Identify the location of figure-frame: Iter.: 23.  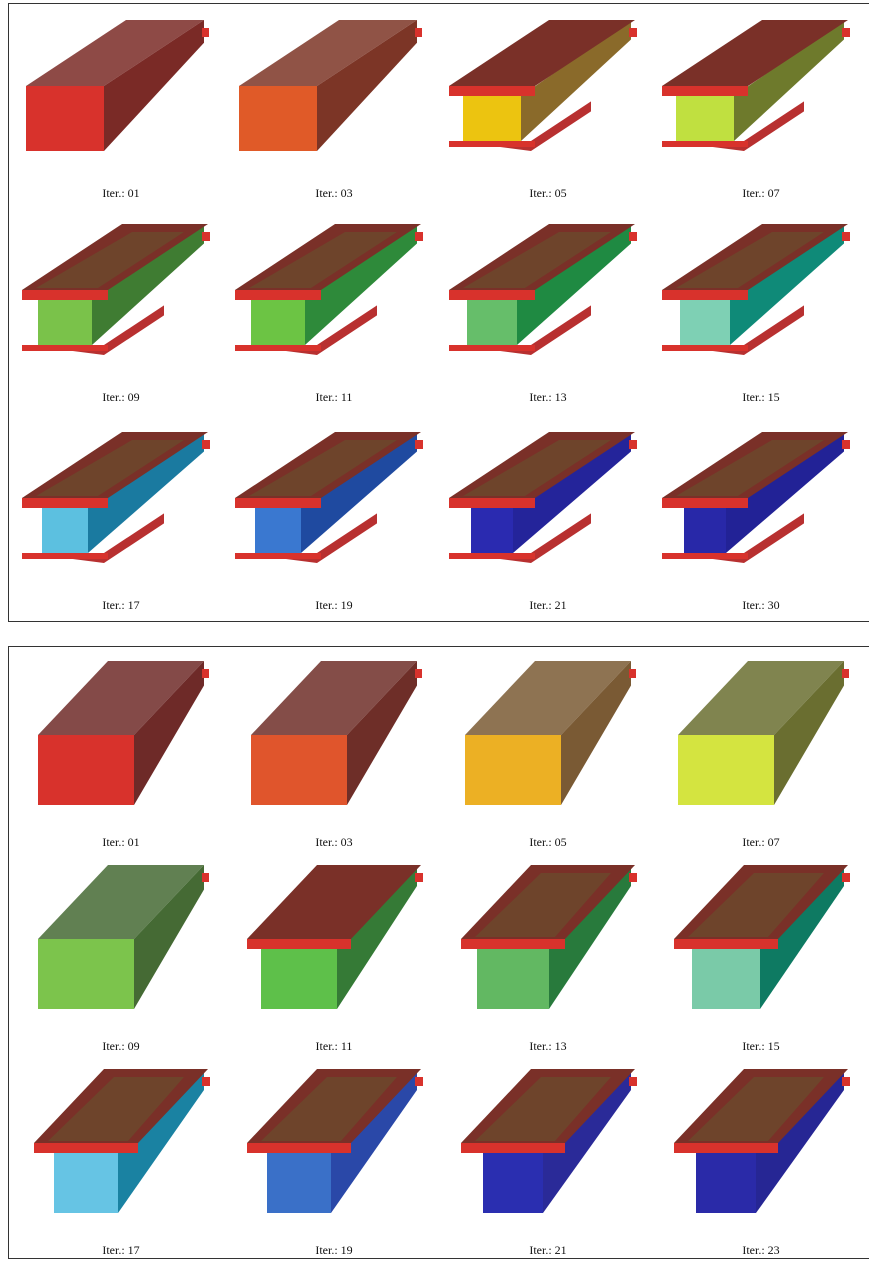
(761, 1163).